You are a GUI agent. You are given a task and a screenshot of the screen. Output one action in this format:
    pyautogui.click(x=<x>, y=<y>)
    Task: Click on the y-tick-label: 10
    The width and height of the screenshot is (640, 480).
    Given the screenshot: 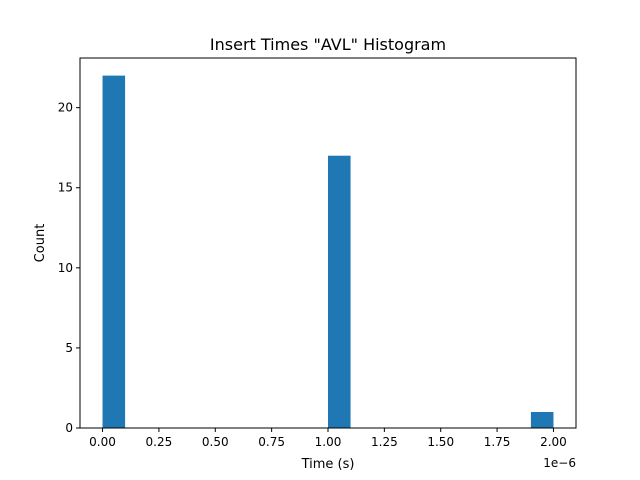 What is the action you would take?
    pyautogui.click(x=65, y=268)
    